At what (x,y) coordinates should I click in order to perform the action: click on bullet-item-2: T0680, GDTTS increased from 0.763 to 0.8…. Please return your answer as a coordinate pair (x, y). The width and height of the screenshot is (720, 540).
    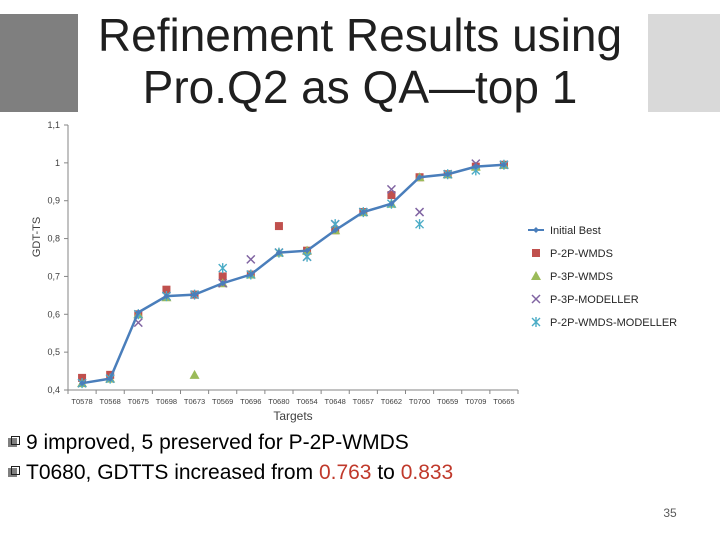
    Looking at the image, I should click on (308, 473).